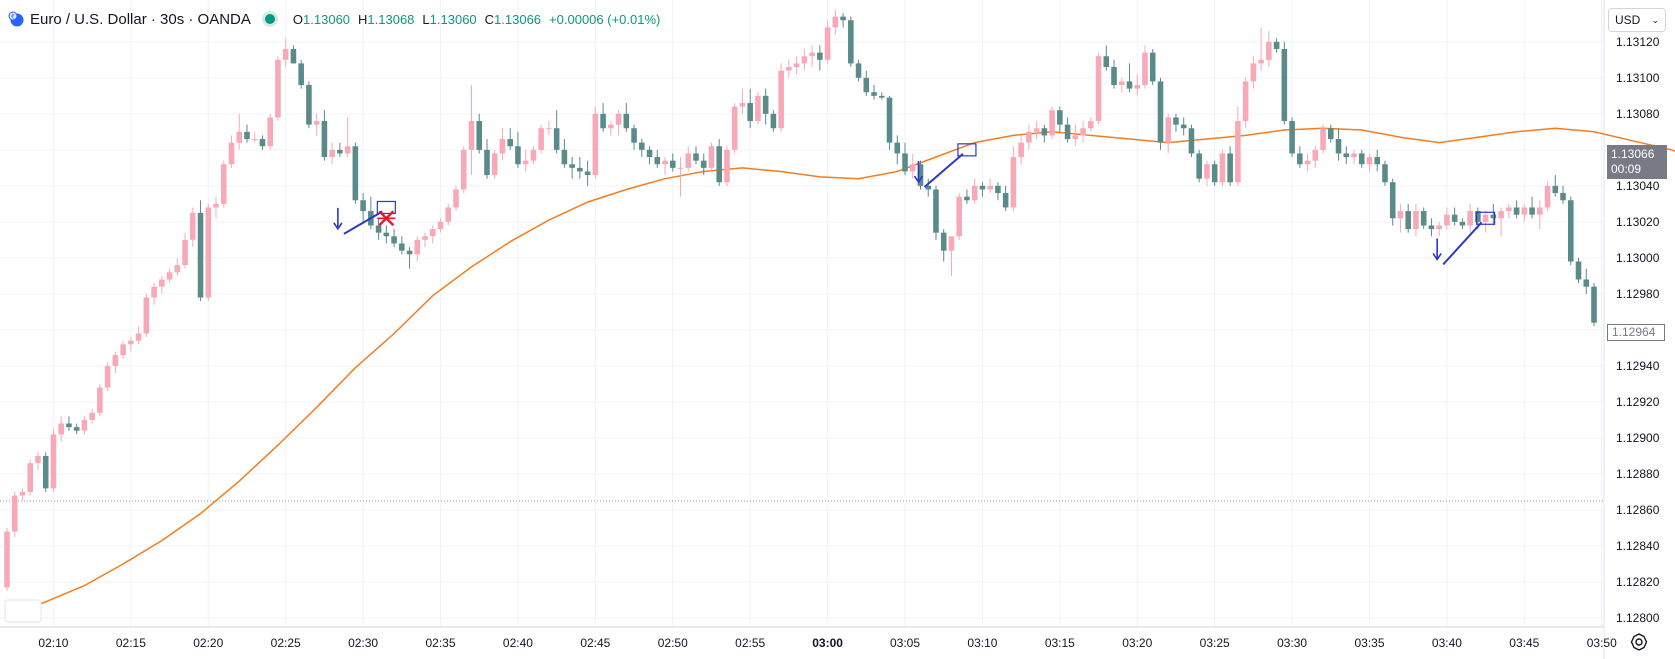 This screenshot has width=1675, height=659. Describe the element at coordinates (1638, 294) in the screenshot. I see `price-tick-label: 1.12980` at that location.